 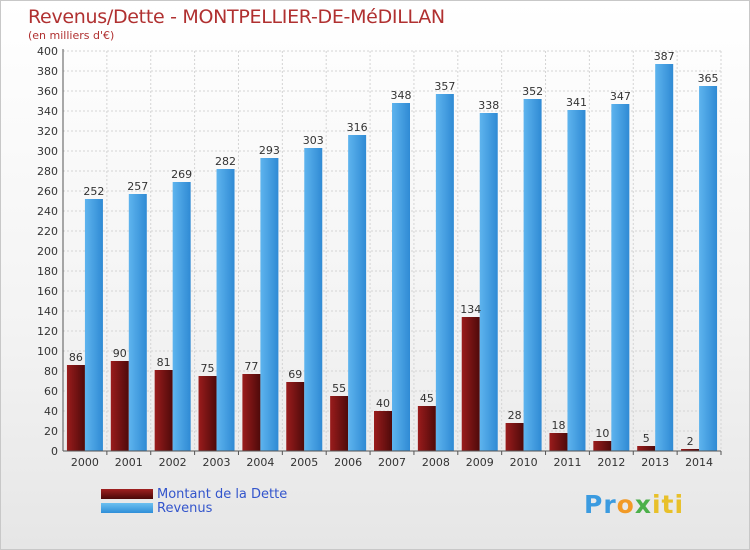 What do you see at coordinates (51, 411) in the screenshot?
I see `y-tick-label: 40` at bounding box center [51, 411].